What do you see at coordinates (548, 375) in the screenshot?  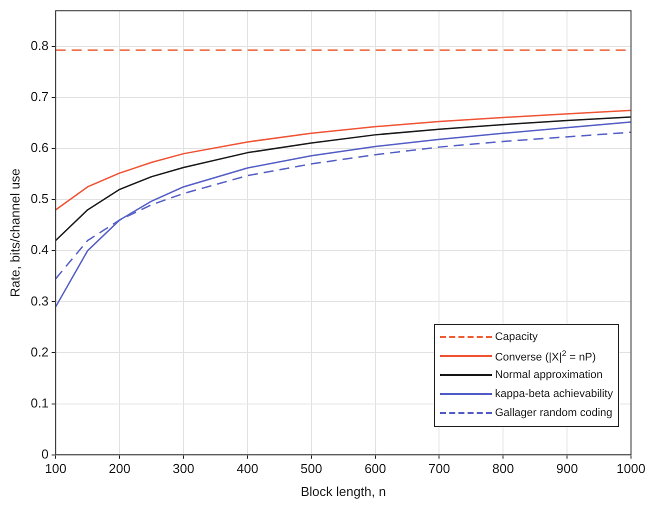 I see `legend-label: Normal approximation` at bounding box center [548, 375].